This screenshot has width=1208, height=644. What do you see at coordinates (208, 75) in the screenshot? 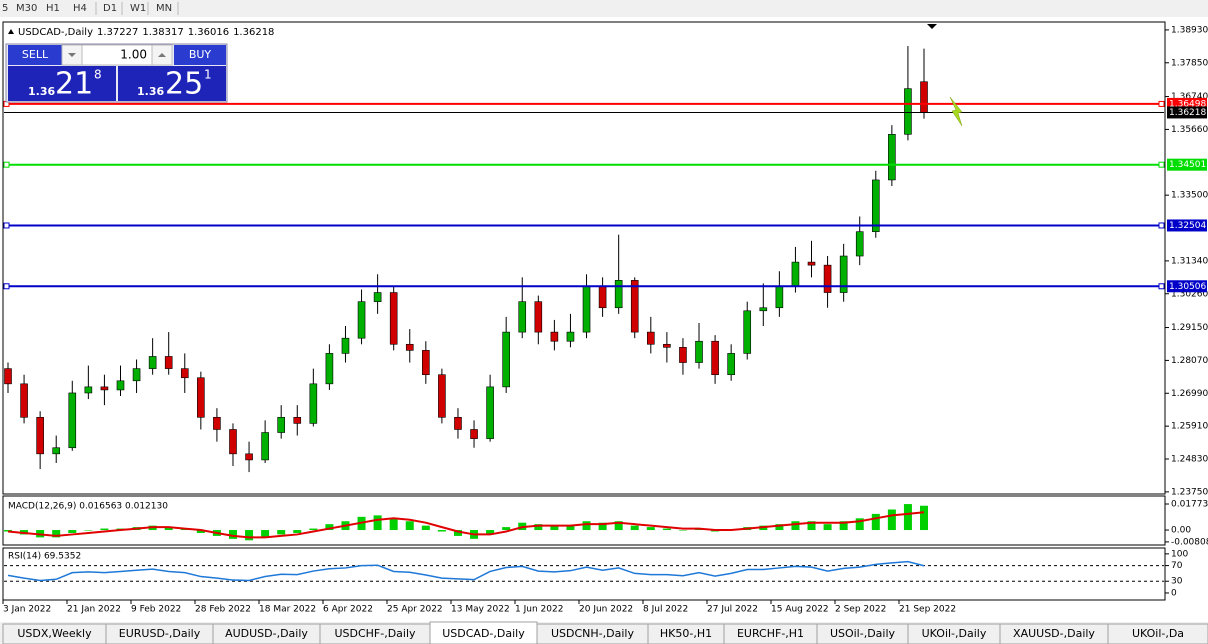
I see `buy-sup: 1` at bounding box center [208, 75].